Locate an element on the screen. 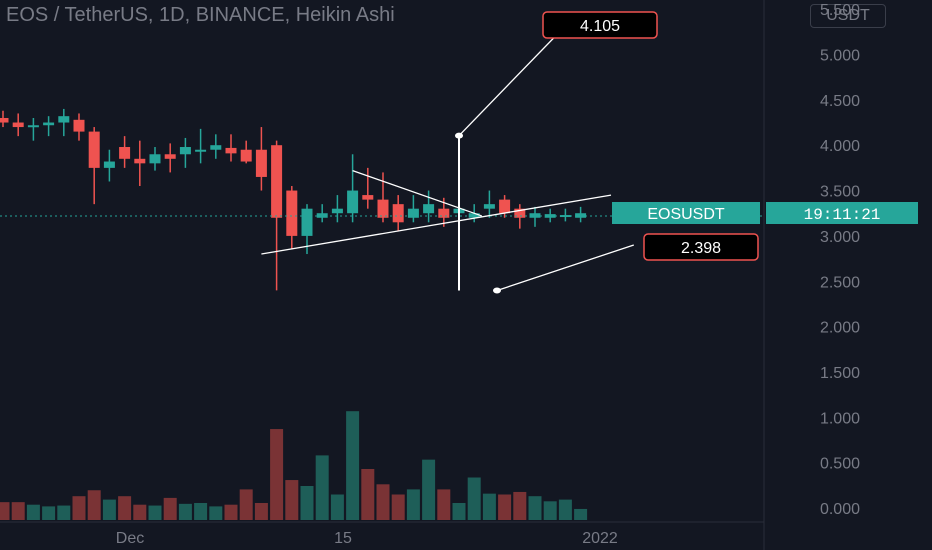  upper-target-callout: 4.105 is located at coordinates (600, 25).